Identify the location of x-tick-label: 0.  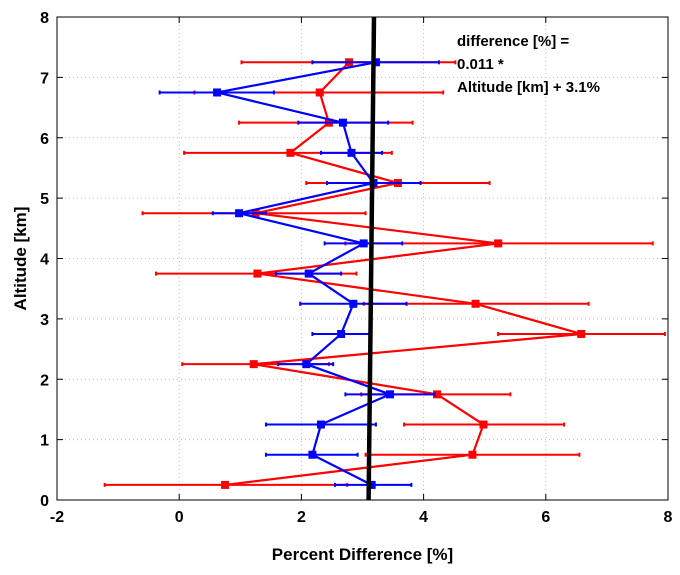
(179, 517).